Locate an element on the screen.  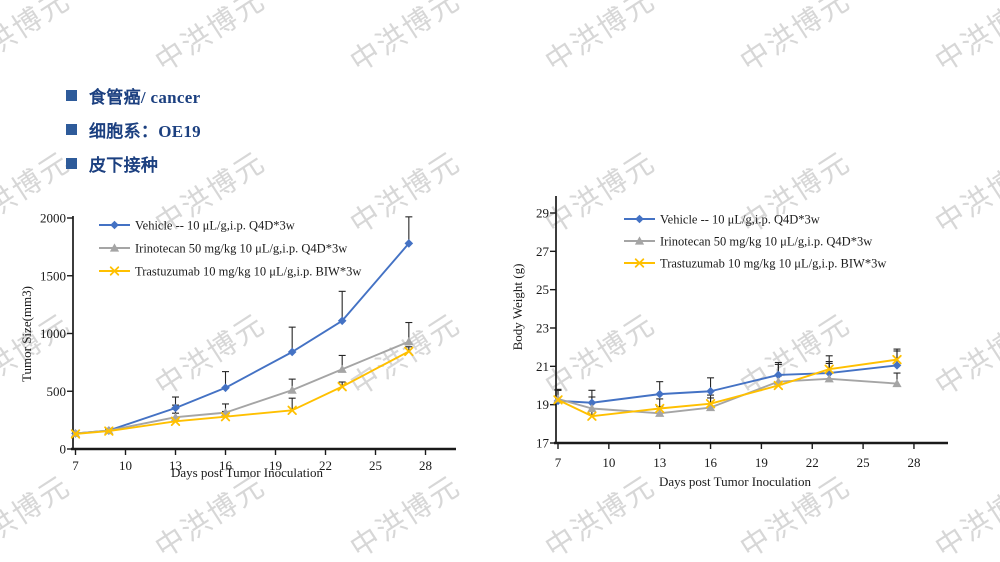
y-tick-label: 17 is located at coordinates (543, 443).